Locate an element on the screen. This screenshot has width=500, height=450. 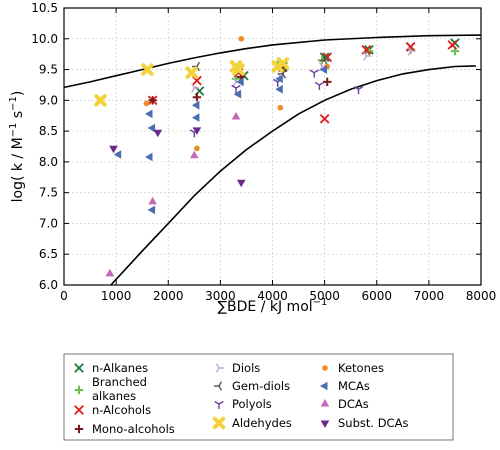
legend-label: MCAs is located at coordinates (354, 386).